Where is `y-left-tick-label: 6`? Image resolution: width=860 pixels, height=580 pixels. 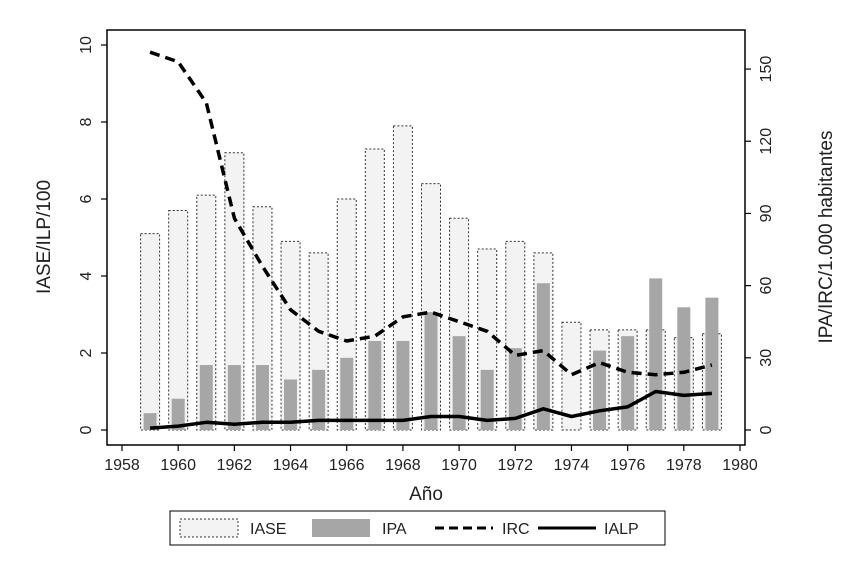
y-left-tick-label: 6 is located at coordinates (86, 198).